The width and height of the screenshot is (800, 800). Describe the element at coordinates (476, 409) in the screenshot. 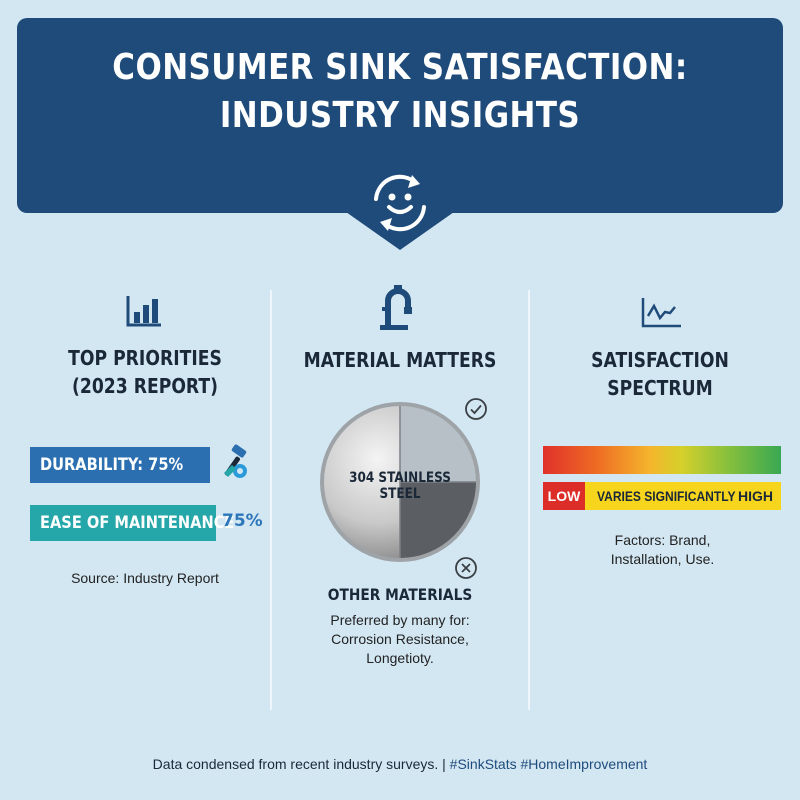

I see `check-circle-icon` at that location.